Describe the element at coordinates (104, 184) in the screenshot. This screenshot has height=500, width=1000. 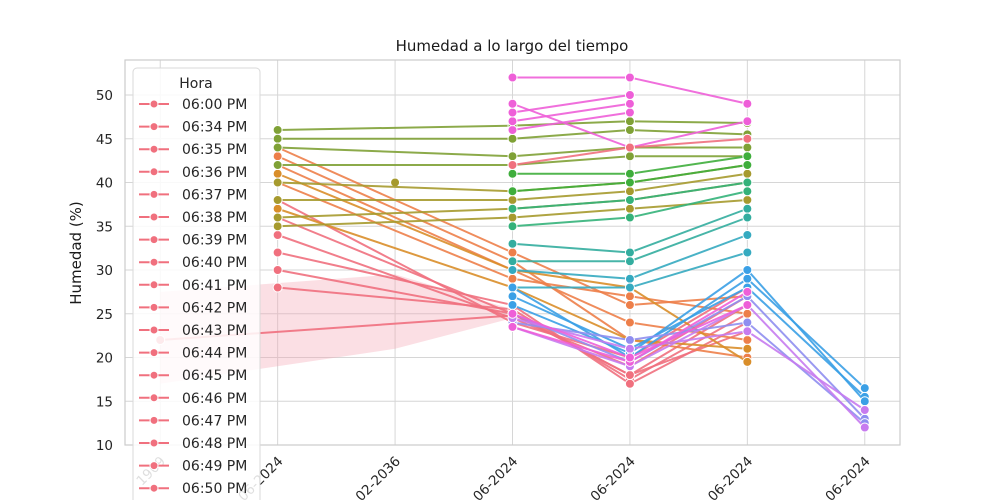
I see `y-tick-label: 40` at that location.